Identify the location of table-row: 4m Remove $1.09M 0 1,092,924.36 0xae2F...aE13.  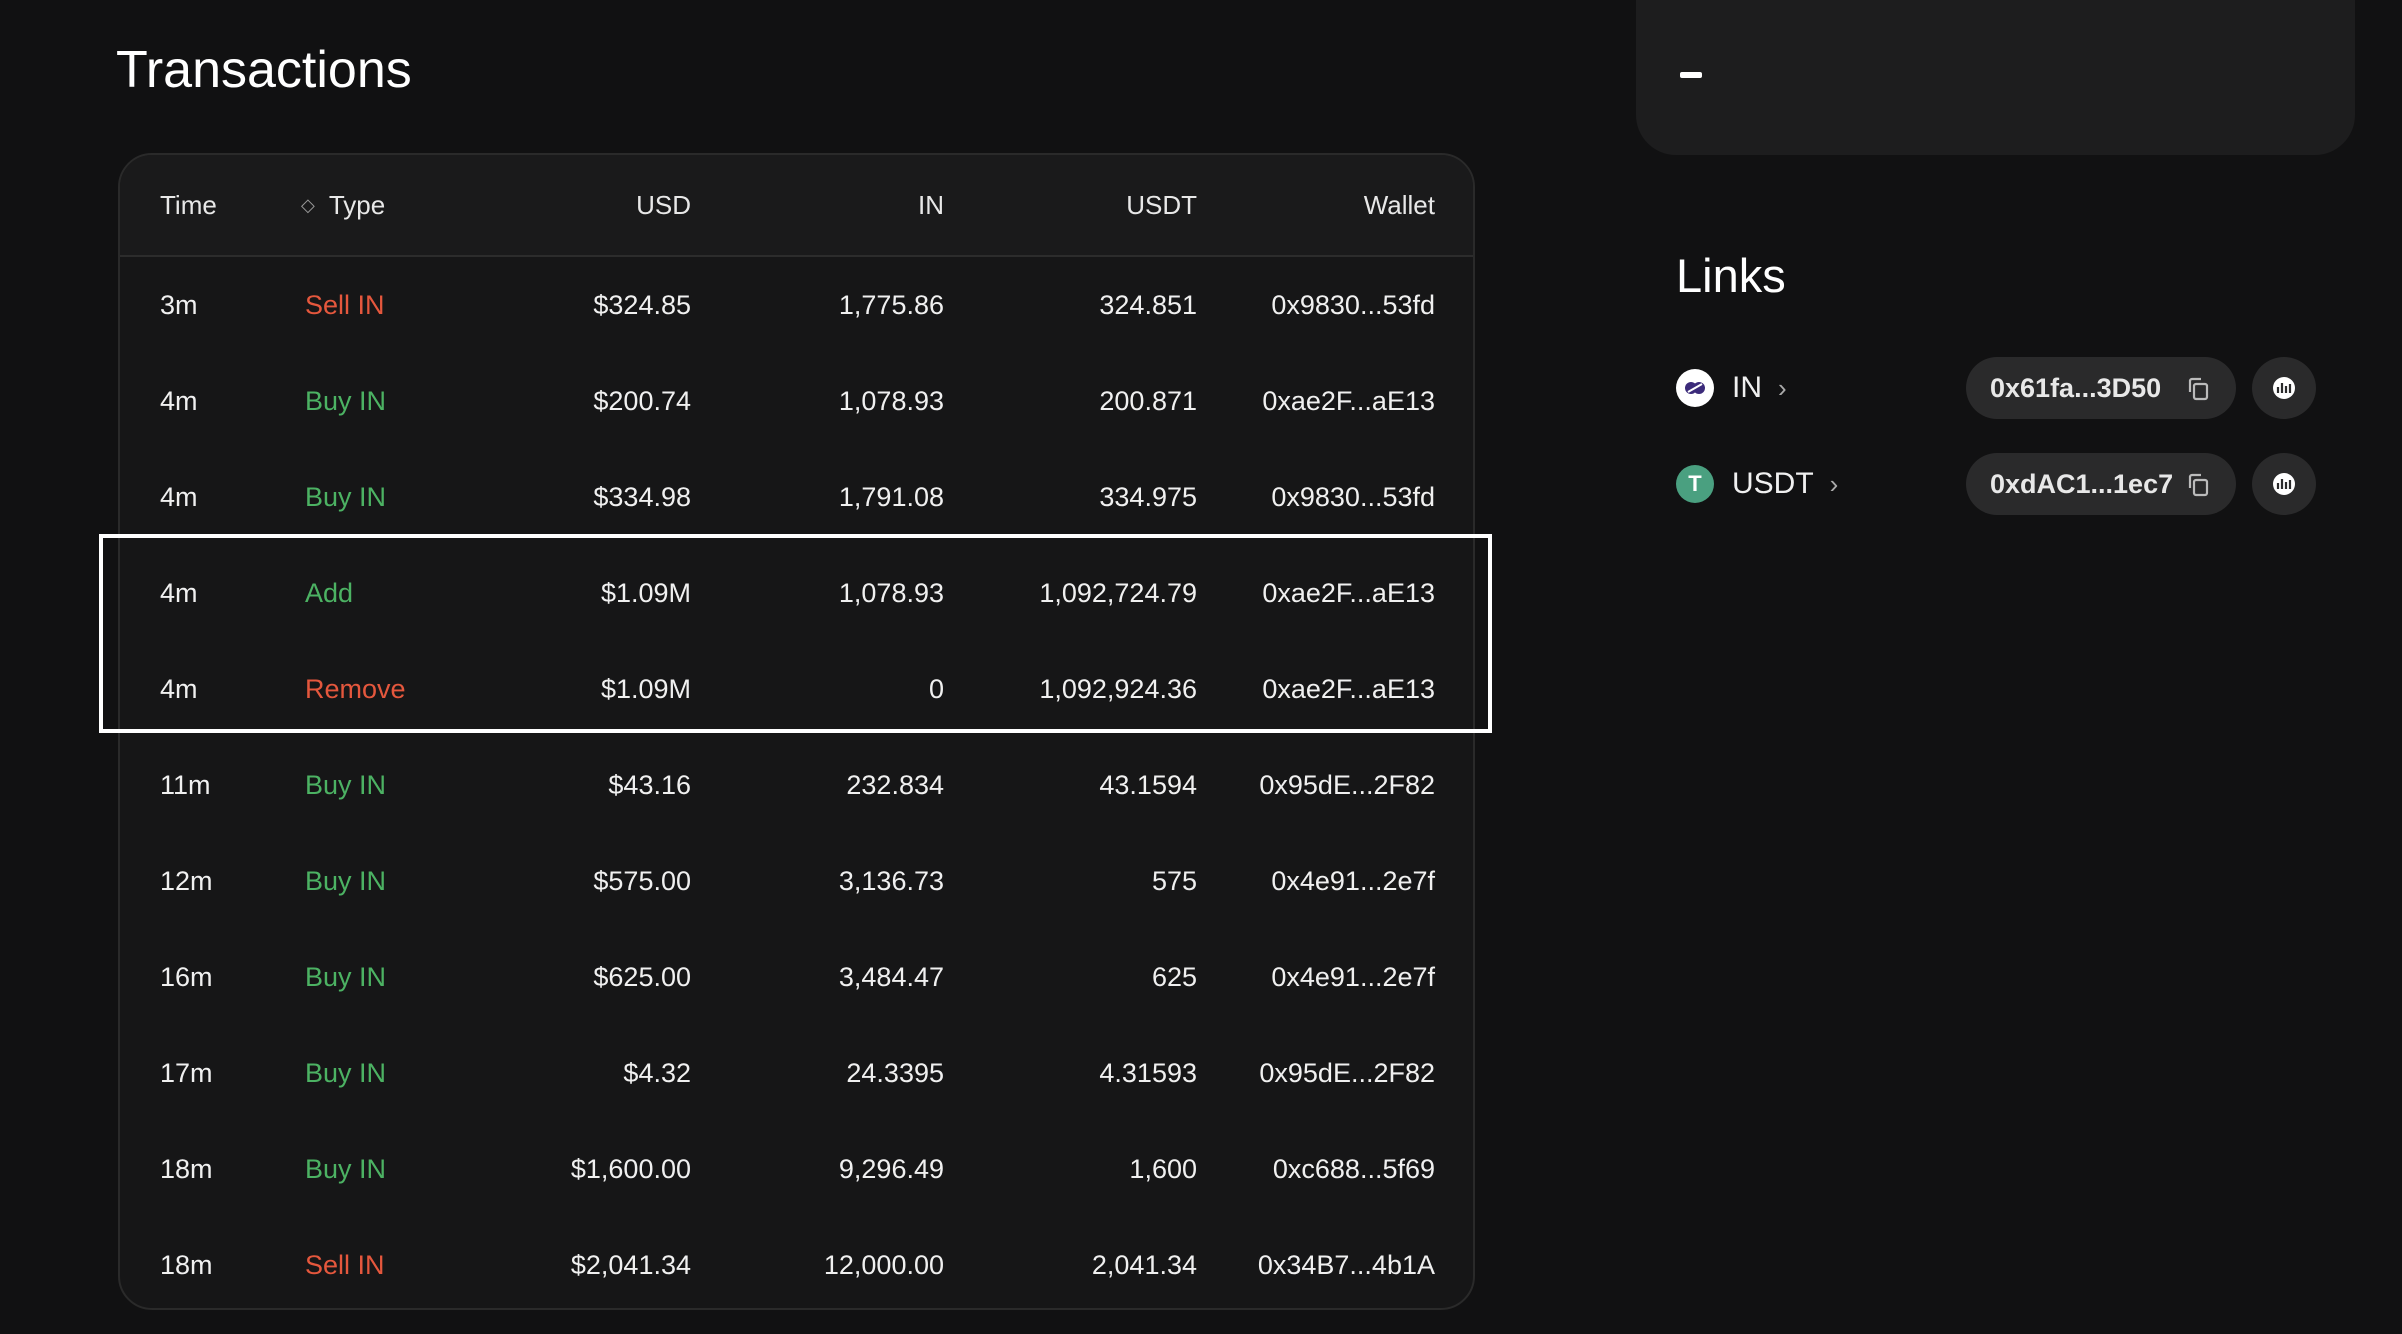
(796, 689).